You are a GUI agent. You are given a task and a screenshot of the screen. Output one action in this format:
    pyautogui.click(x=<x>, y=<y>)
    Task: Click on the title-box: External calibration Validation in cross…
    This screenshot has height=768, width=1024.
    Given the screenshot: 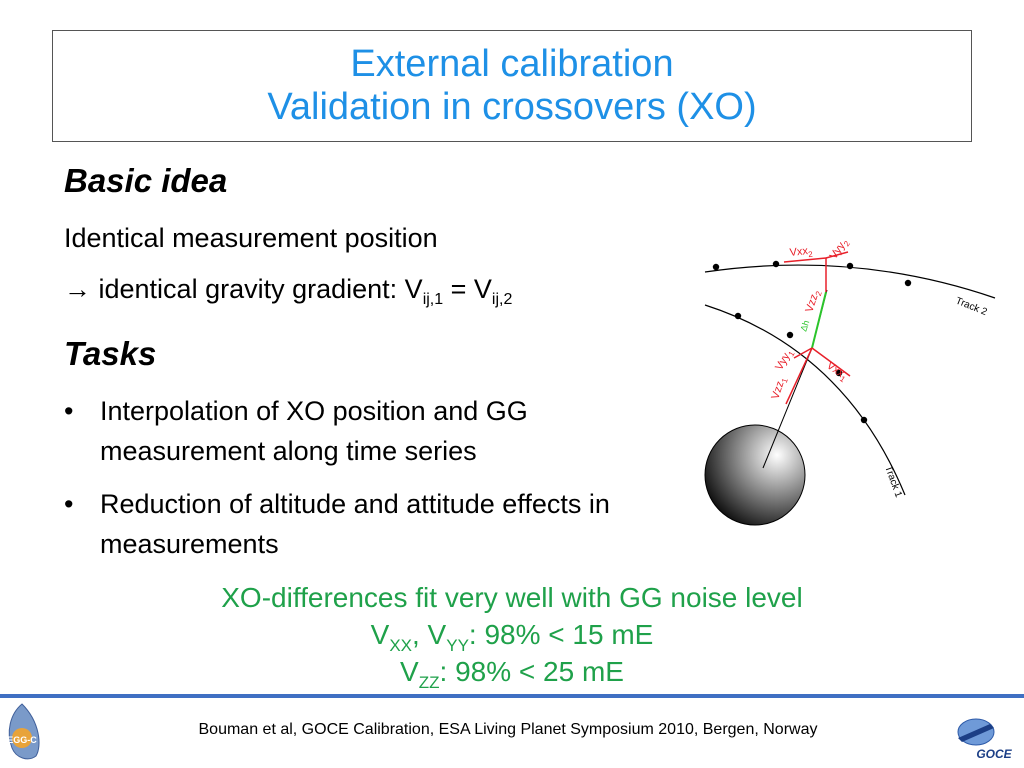 What is the action you would take?
    pyautogui.click(x=512, y=86)
    